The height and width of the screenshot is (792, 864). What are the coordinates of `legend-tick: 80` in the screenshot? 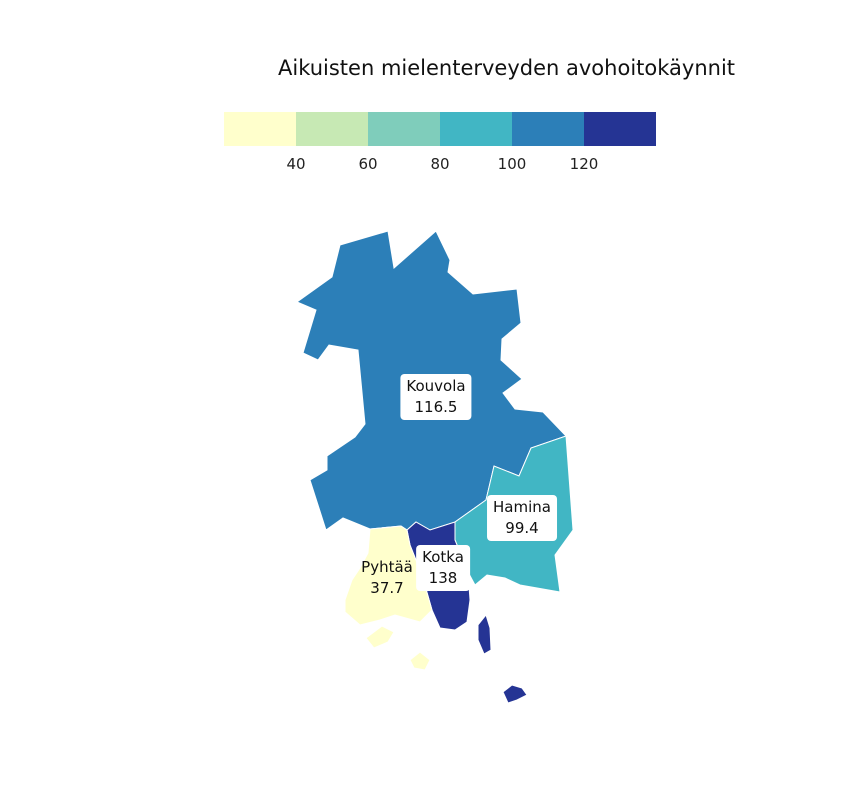 It's located at (440, 164).